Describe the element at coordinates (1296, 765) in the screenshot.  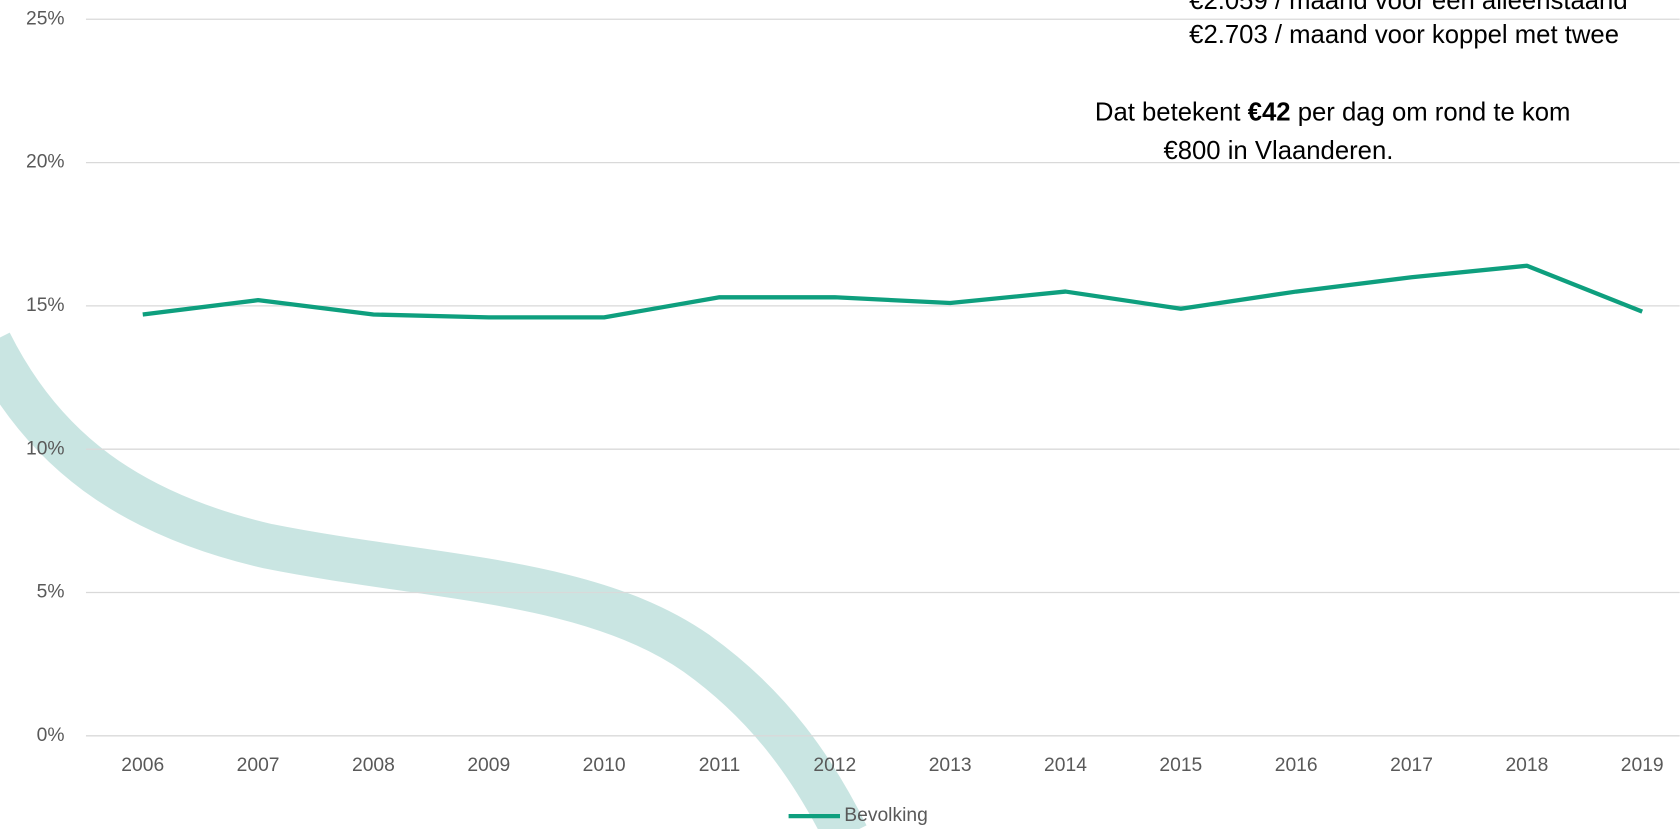
I see `x-tick-label: 2016` at that location.